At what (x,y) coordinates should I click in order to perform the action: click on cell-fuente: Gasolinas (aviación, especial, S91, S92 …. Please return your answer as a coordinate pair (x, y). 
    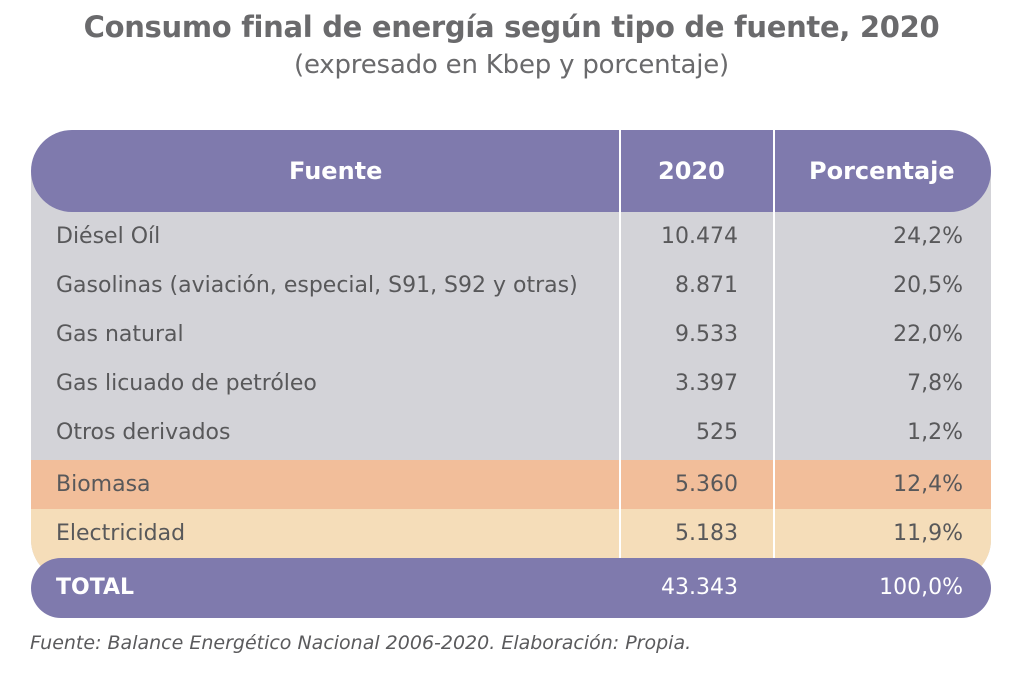
    Looking at the image, I should click on (317, 285).